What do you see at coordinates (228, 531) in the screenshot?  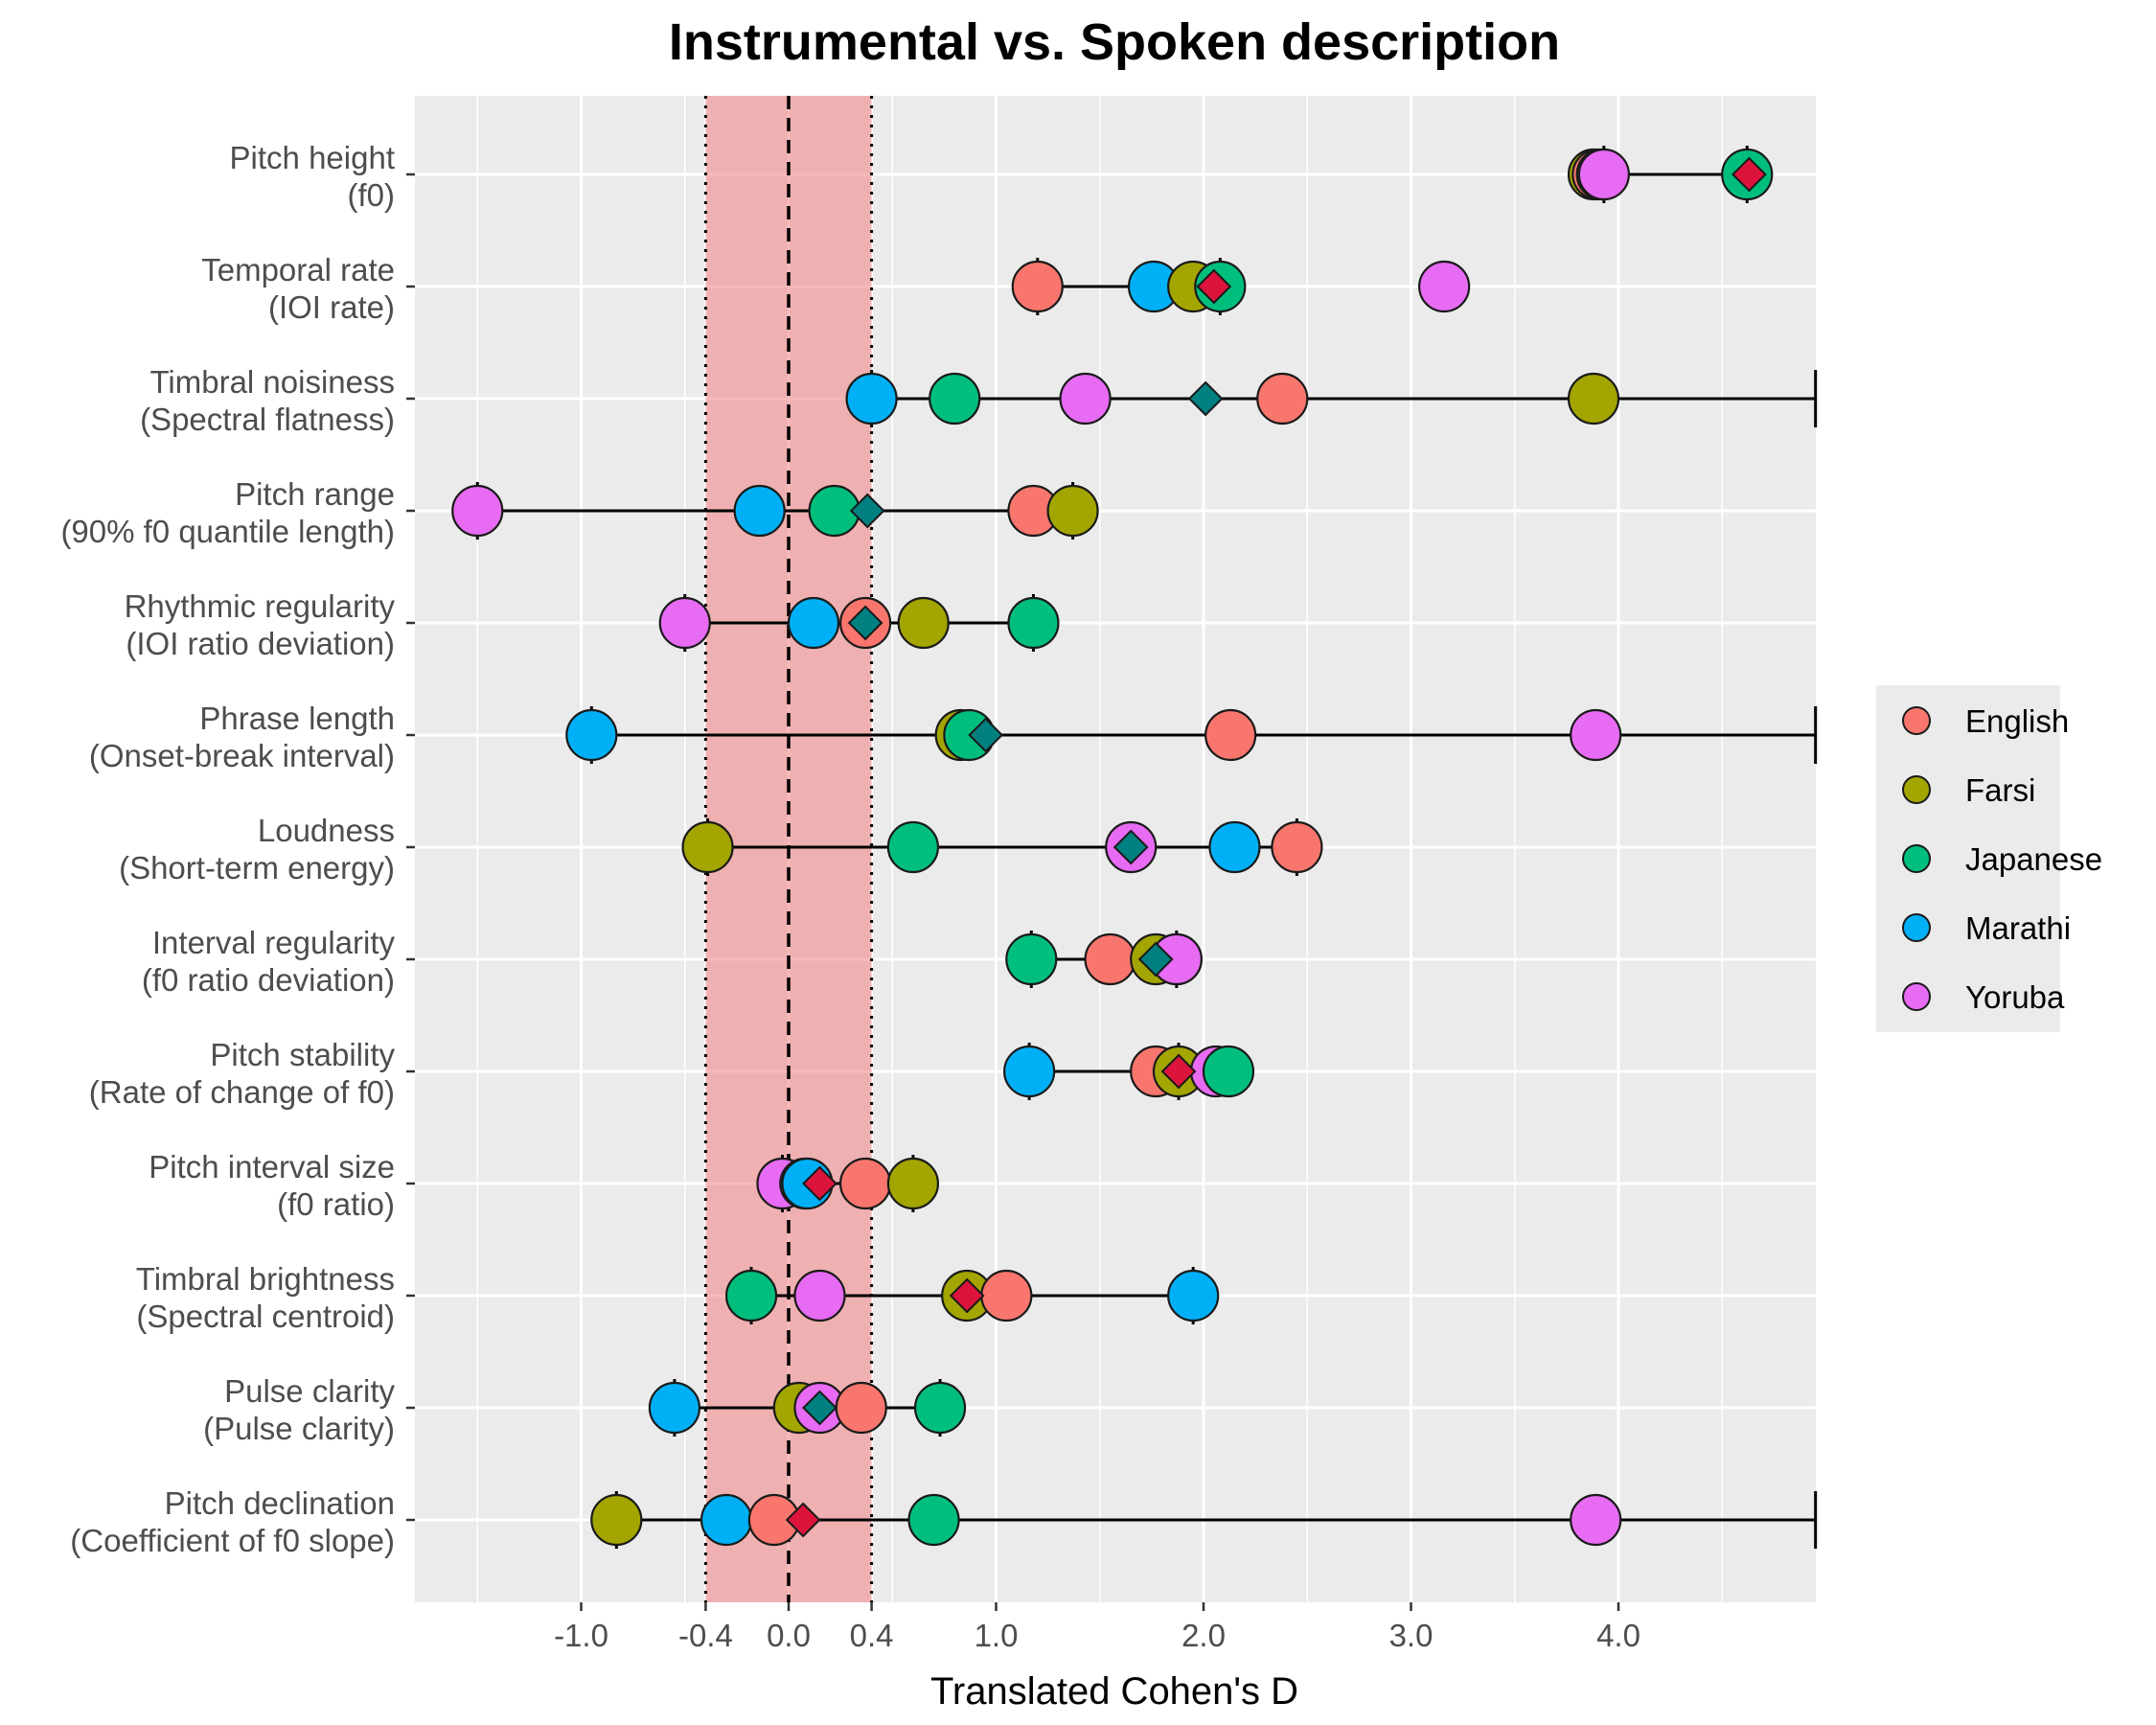 I see `y-label-measure: (90% f0 quantile length)` at bounding box center [228, 531].